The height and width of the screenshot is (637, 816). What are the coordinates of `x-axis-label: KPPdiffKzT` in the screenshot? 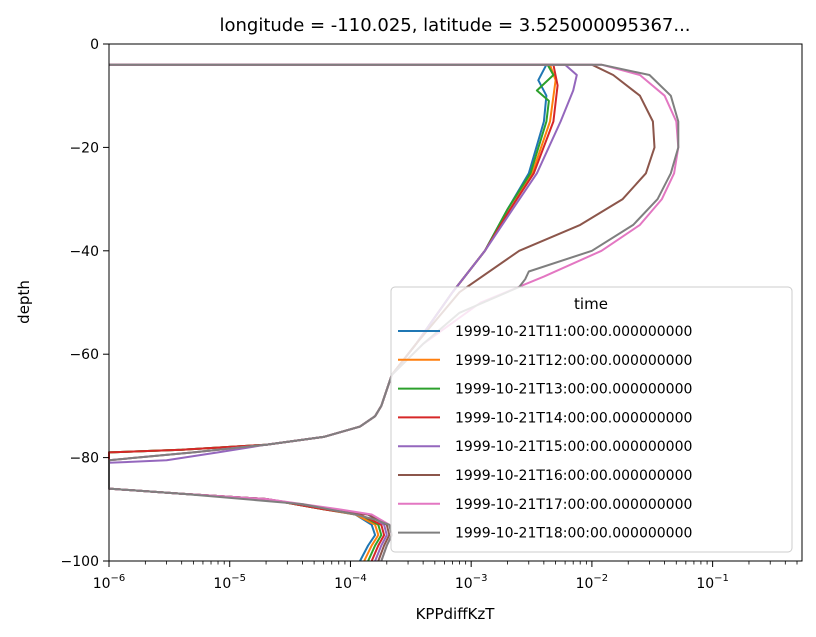 It's located at (456, 614).